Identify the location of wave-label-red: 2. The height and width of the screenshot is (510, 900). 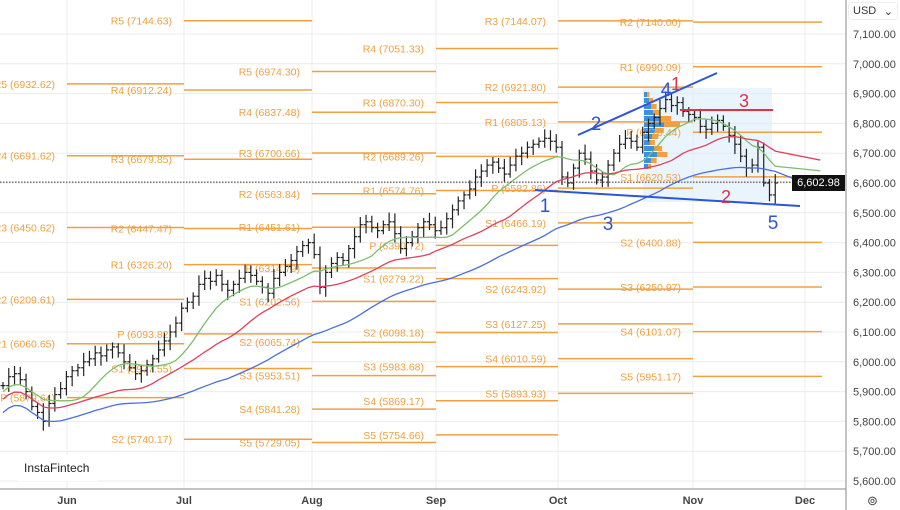
(726, 197).